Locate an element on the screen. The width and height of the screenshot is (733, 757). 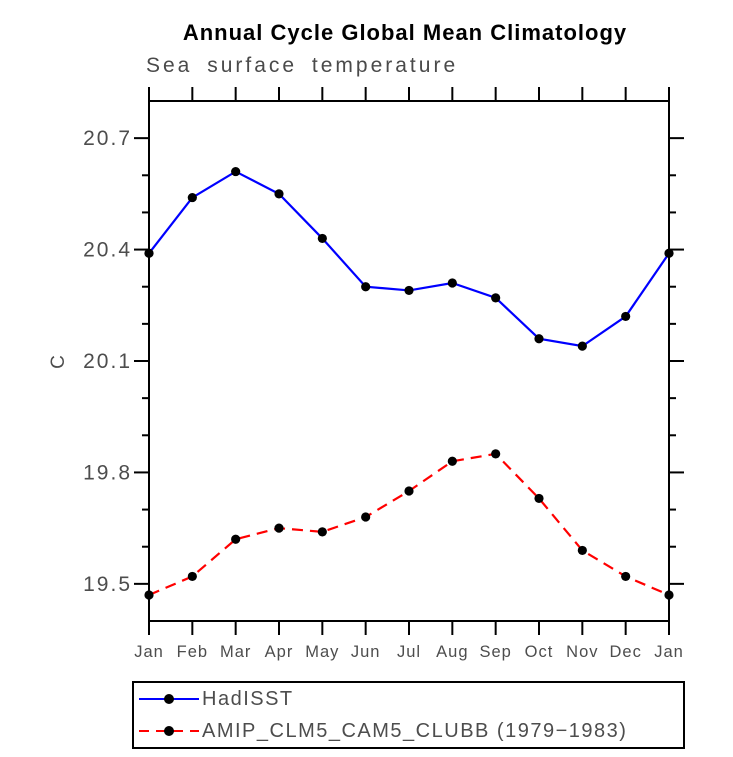
x-tick-label: May is located at coordinates (322, 652).